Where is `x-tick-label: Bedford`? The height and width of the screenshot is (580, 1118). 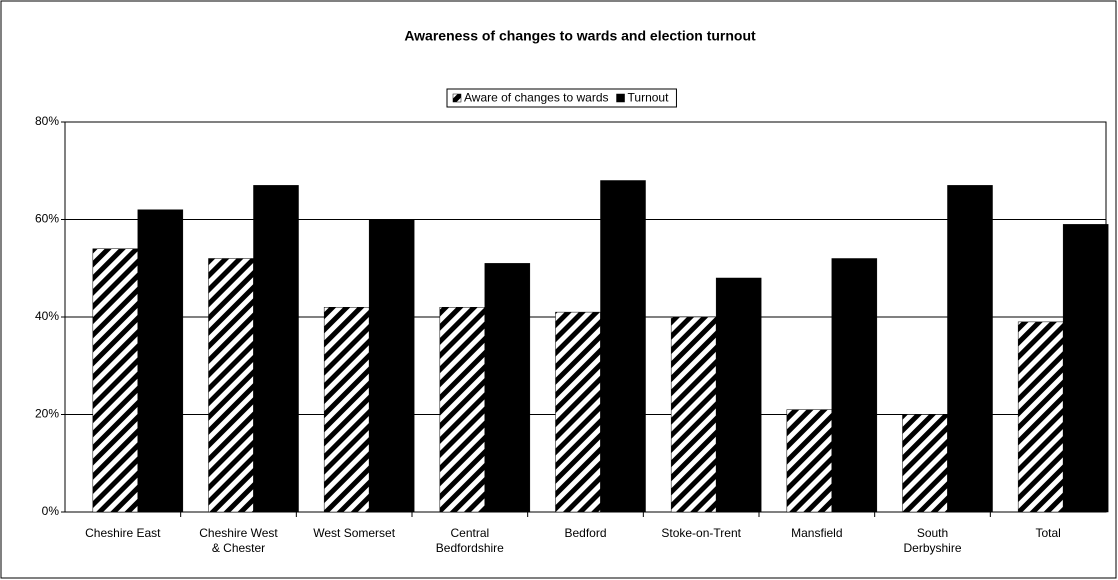
x-tick-label: Bedford is located at coordinates (585, 533).